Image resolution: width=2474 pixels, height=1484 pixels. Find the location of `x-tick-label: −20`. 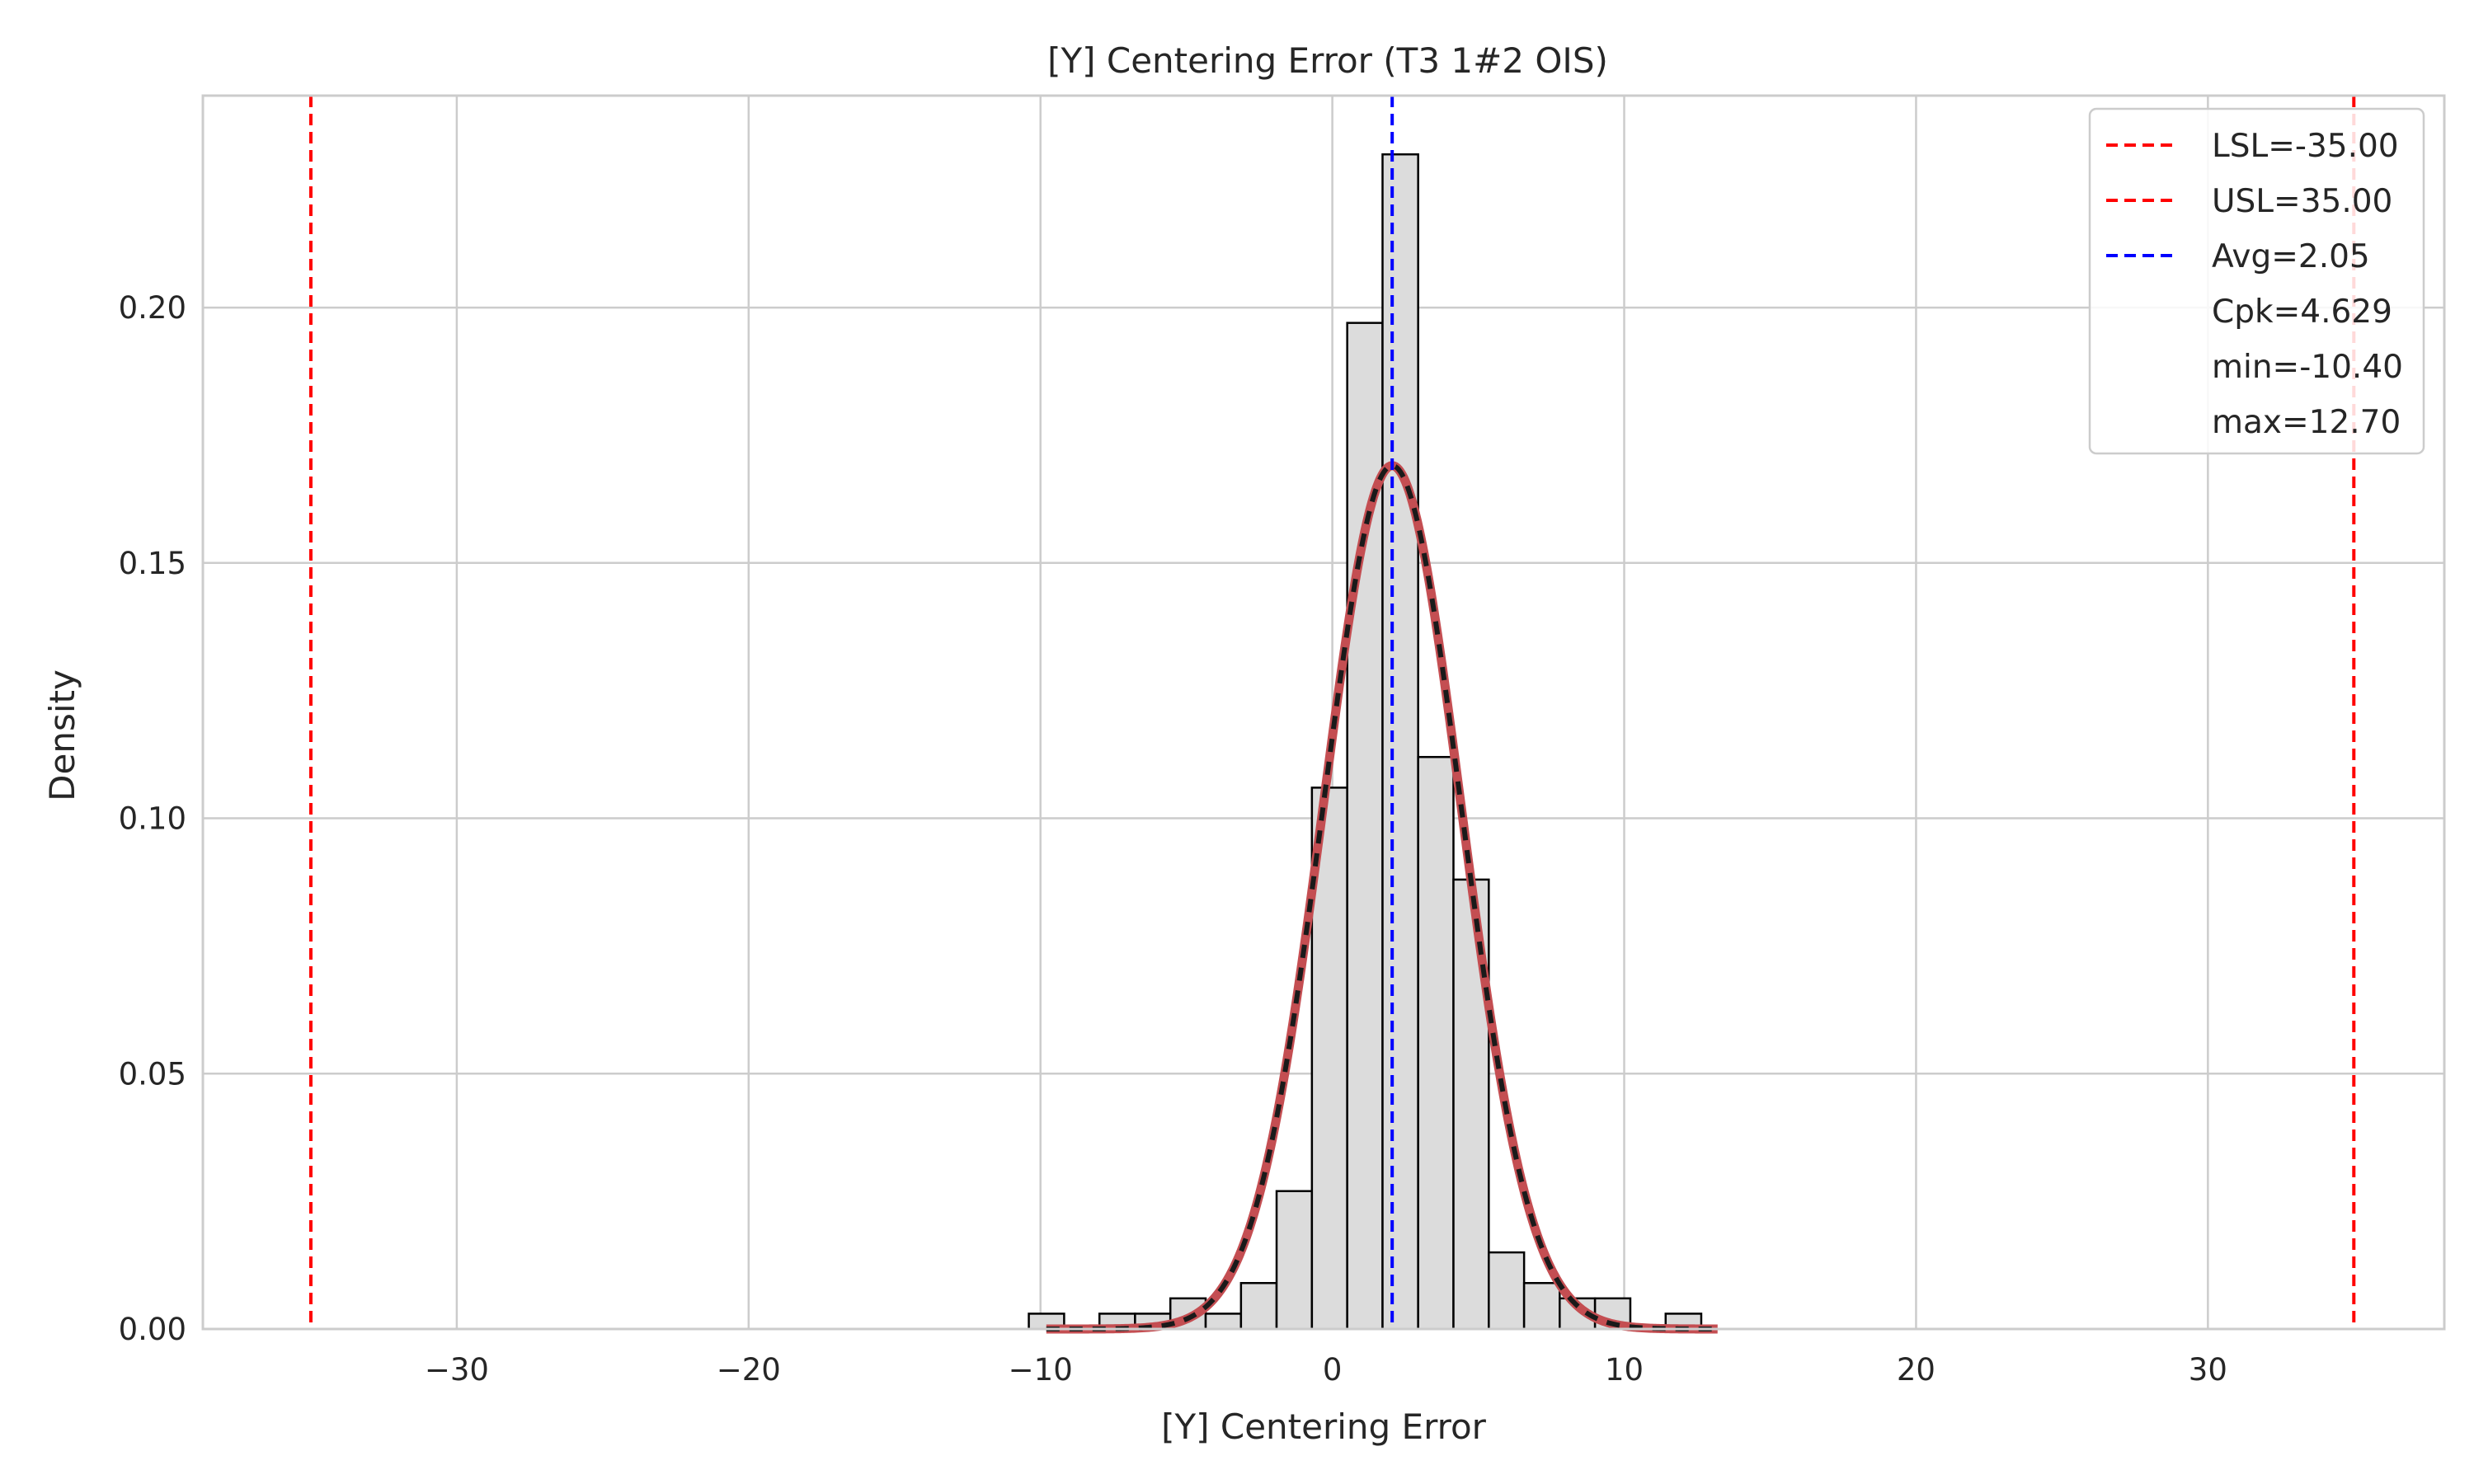

x-tick-label: −20 is located at coordinates (749, 1370).